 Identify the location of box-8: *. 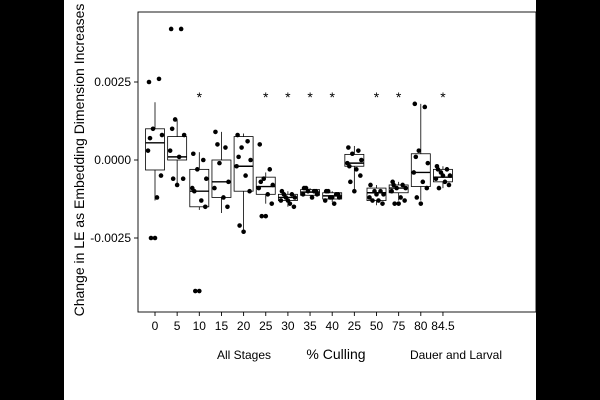
(332, 146).